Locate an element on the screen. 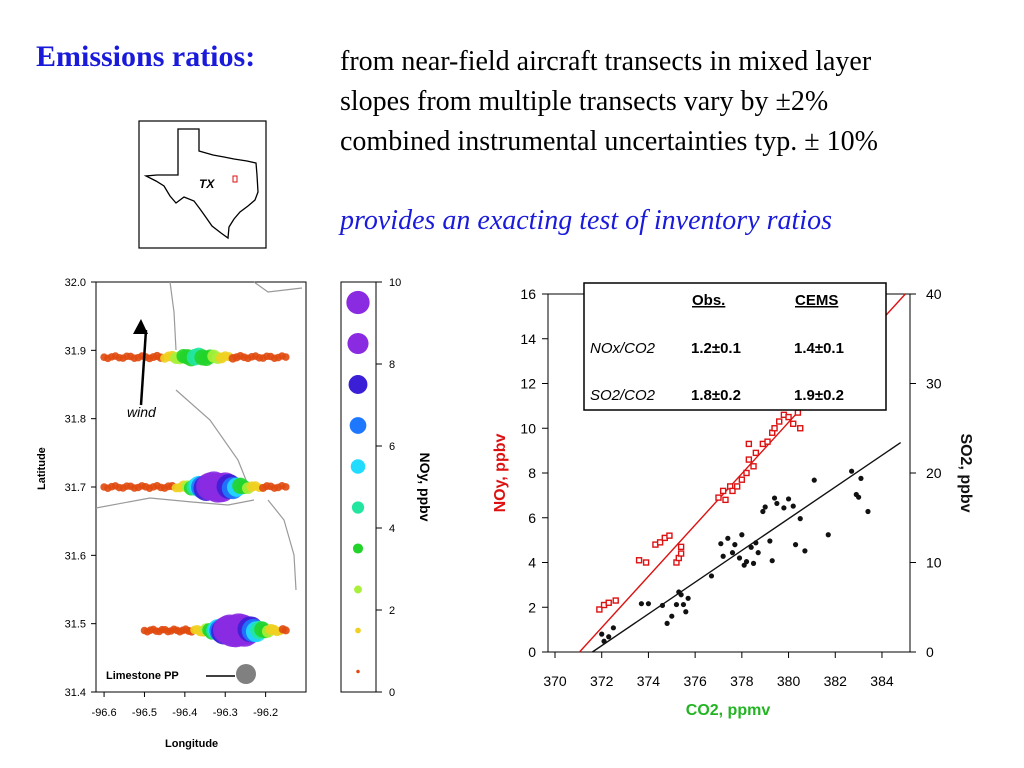 Image resolution: width=1024 pixels, height=768 pixels. scatter-x-tick-label: 376 is located at coordinates (695, 681).